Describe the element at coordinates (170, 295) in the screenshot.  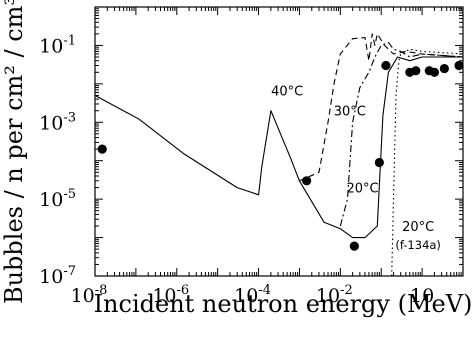
I see `x-tick-label: 10⁻⁶` at that location.